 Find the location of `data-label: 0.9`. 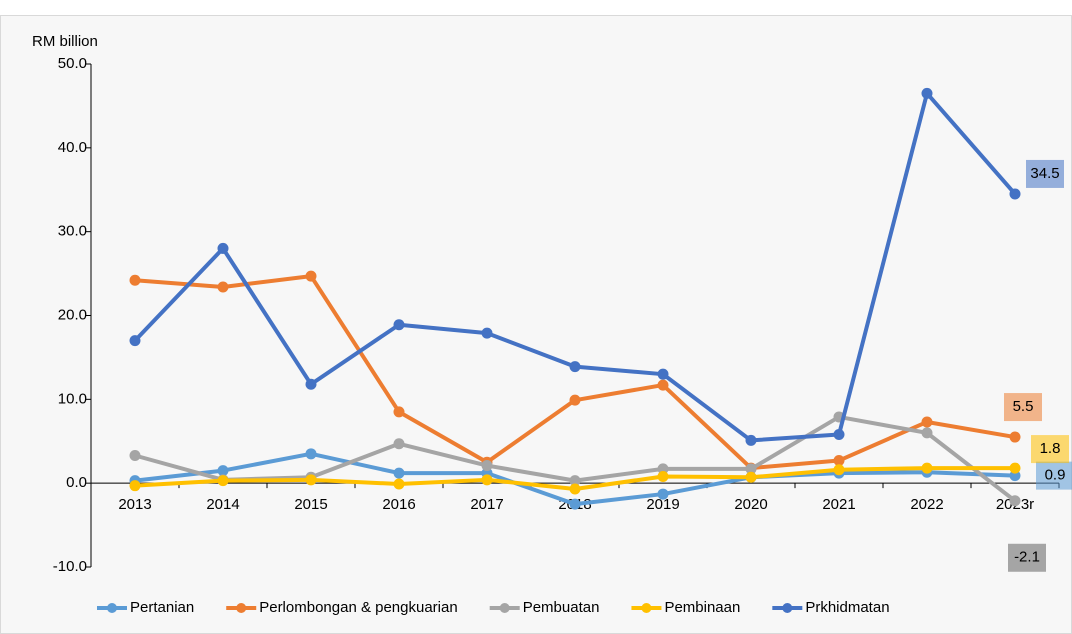

data-label: 0.9 is located at coordinates (1055, 475).